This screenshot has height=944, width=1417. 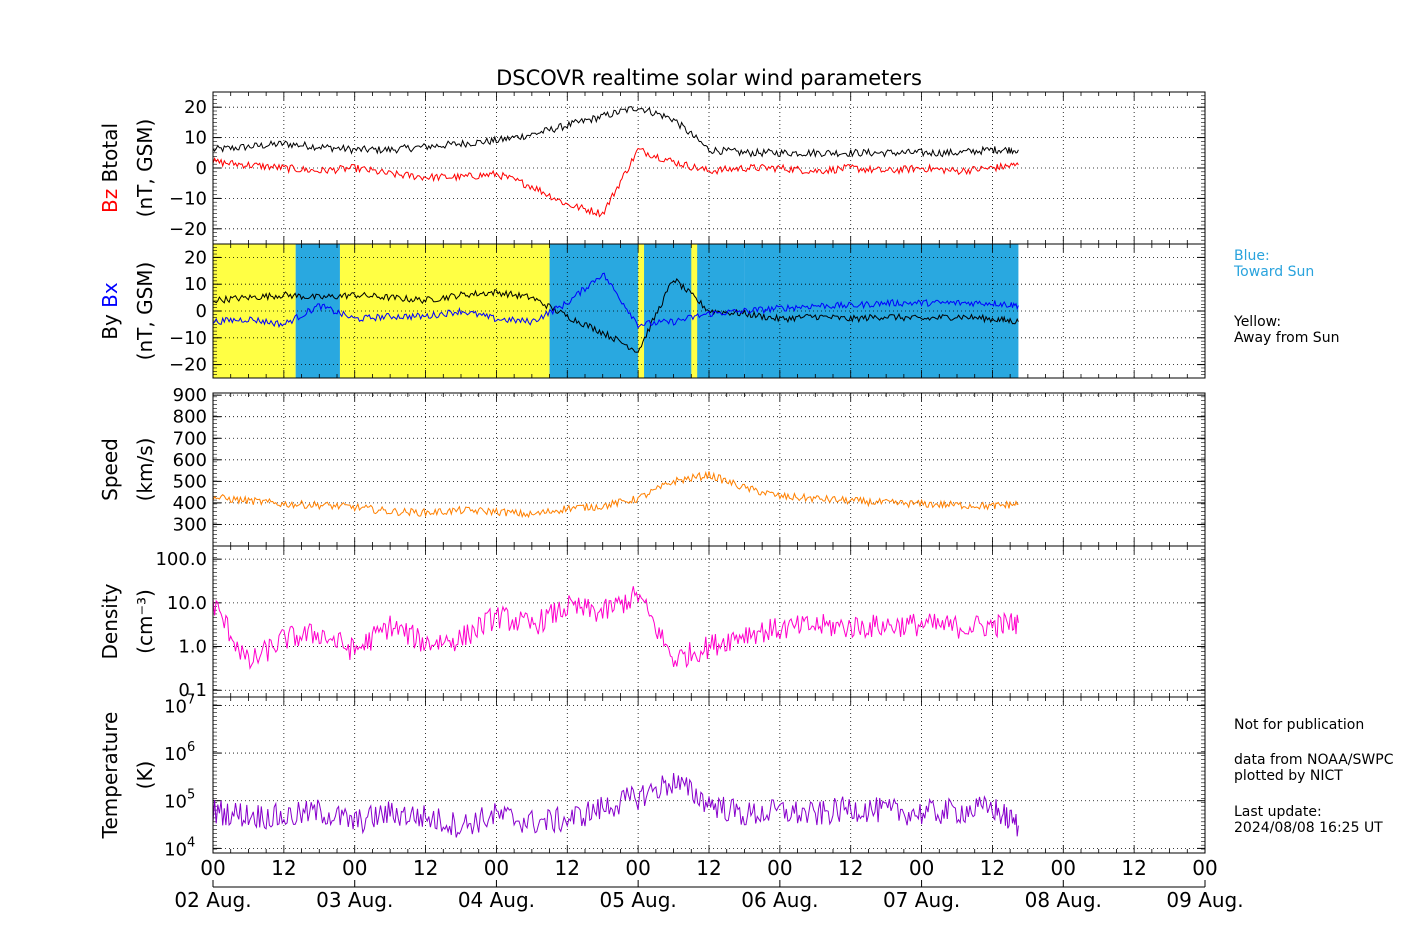 I want to click on y-axis-label: By Bx, so click(x=110, y=311).